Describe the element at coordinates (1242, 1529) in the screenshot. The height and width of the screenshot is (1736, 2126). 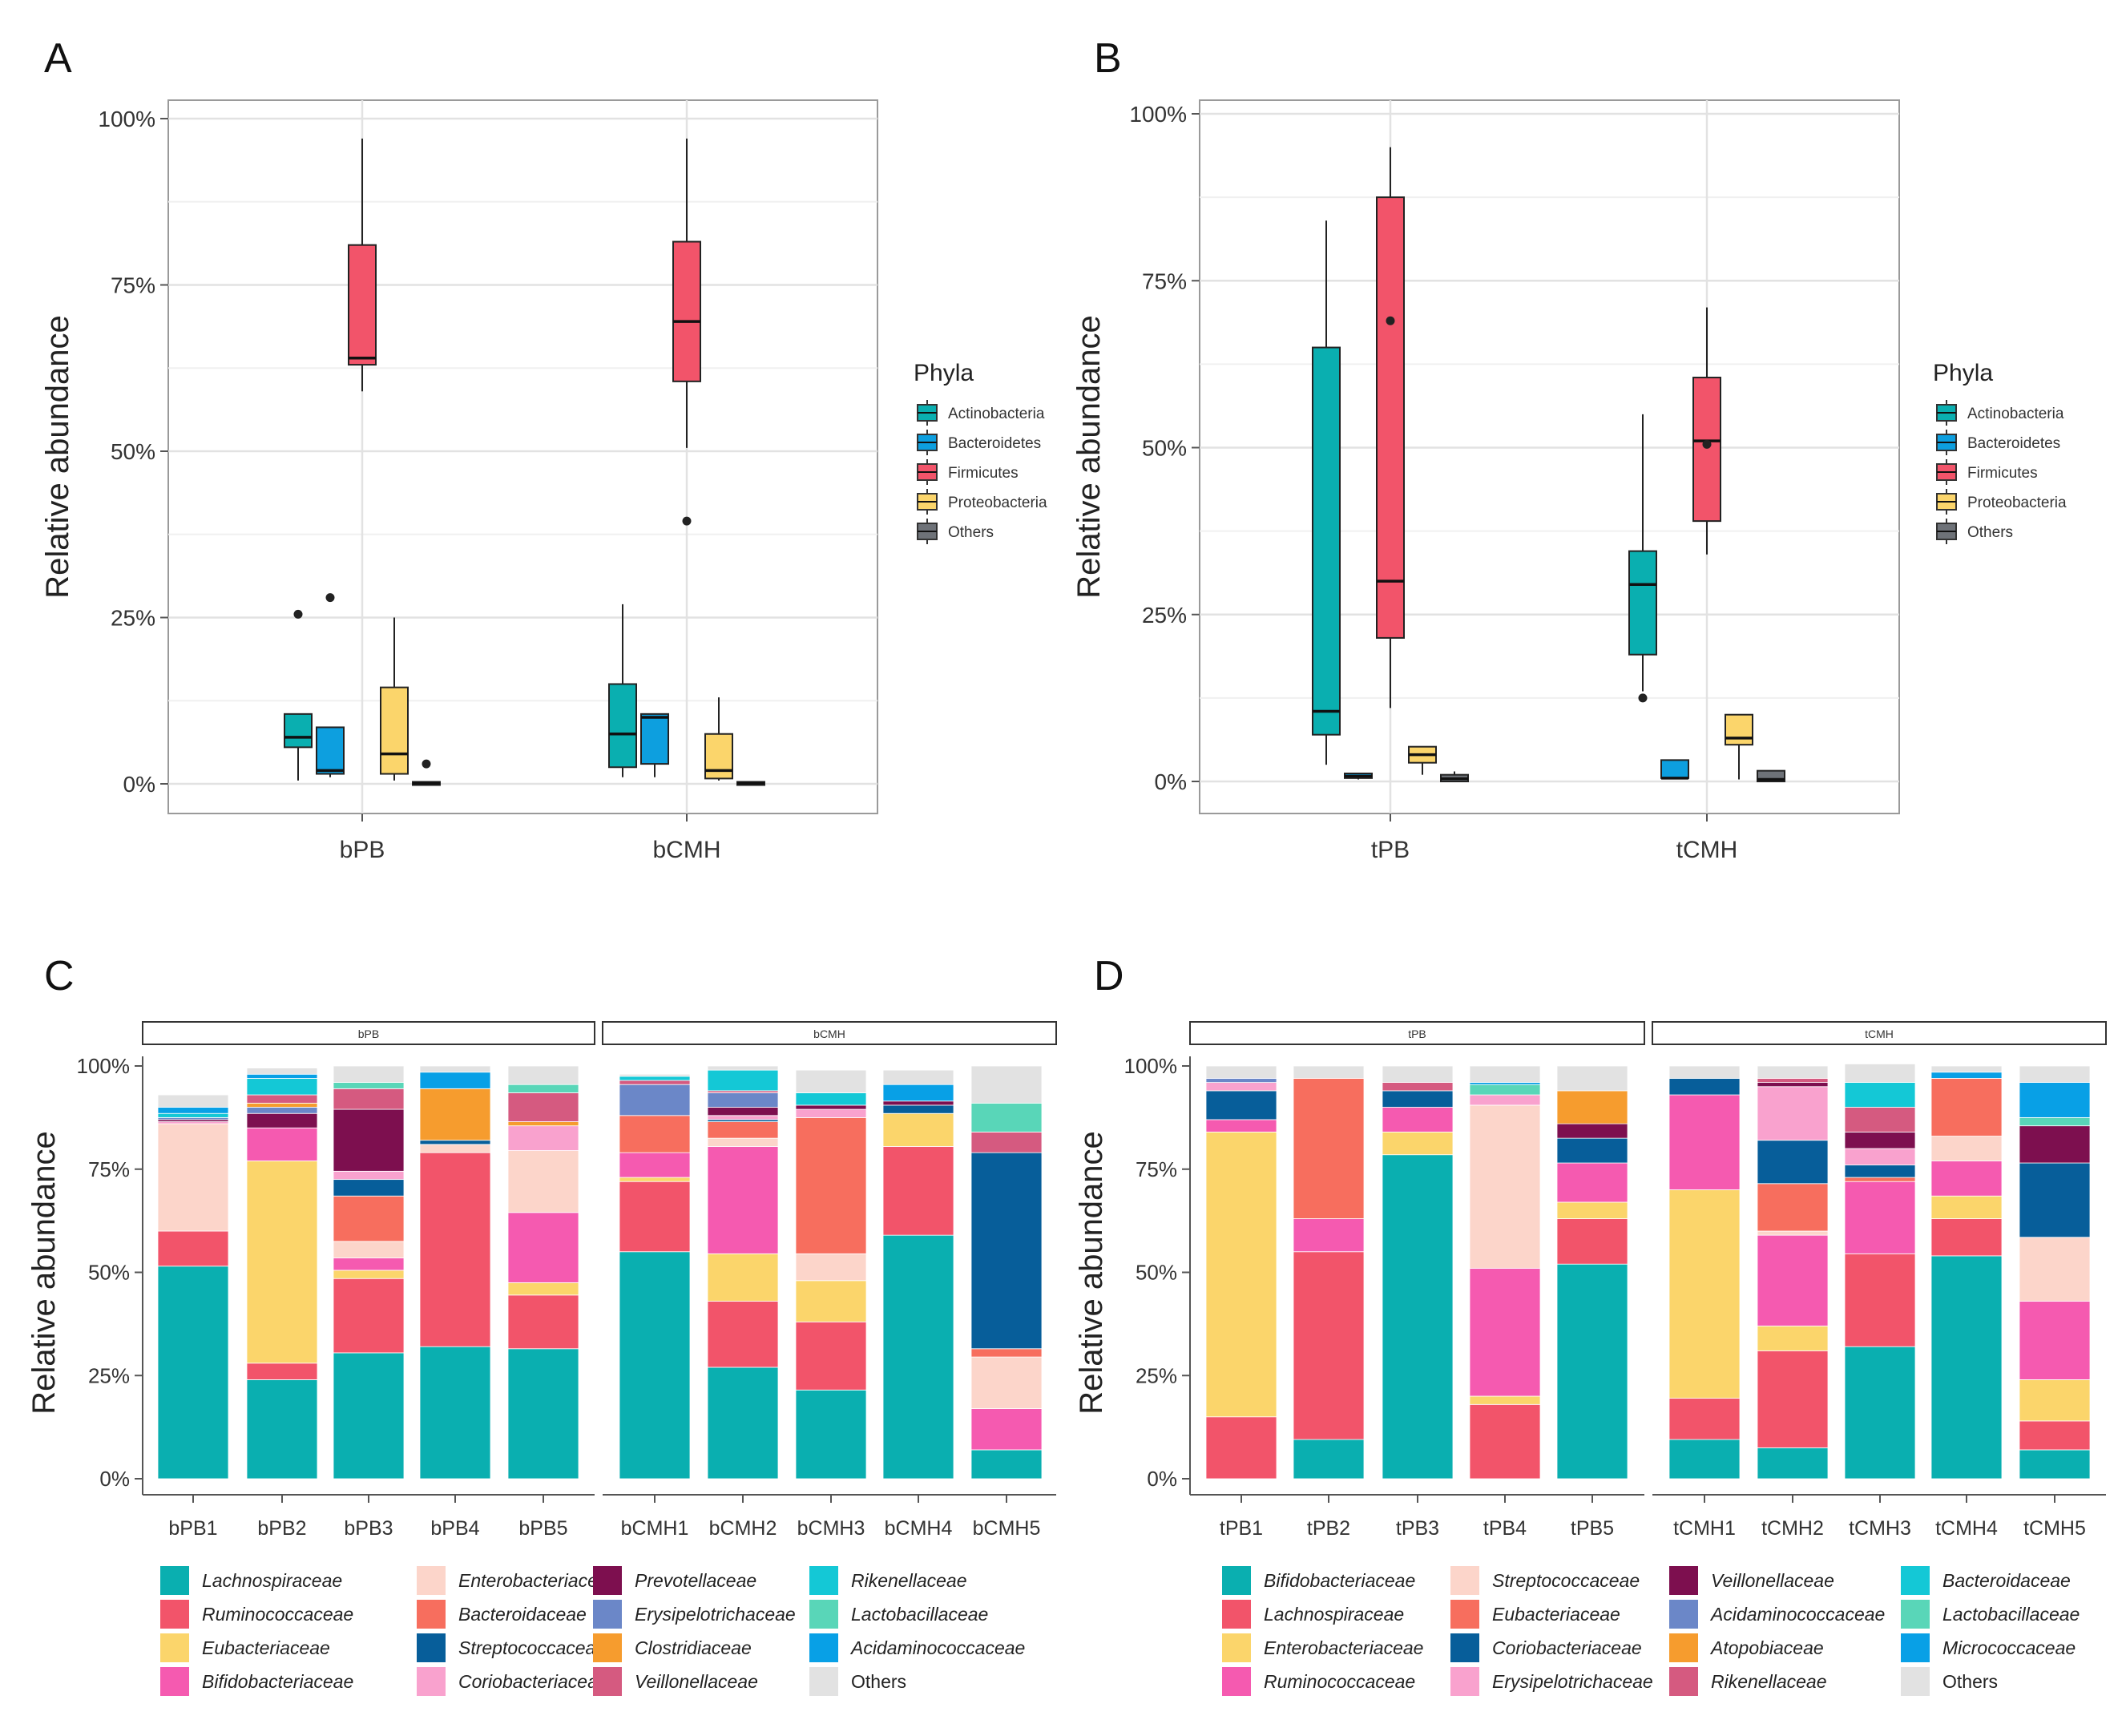
I see `x-tick-label: tPB1` at that location.